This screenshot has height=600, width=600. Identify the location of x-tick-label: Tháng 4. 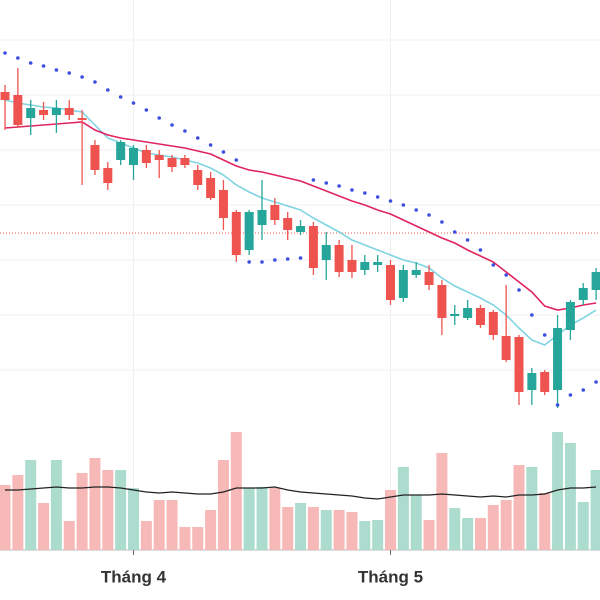
(134, 576).